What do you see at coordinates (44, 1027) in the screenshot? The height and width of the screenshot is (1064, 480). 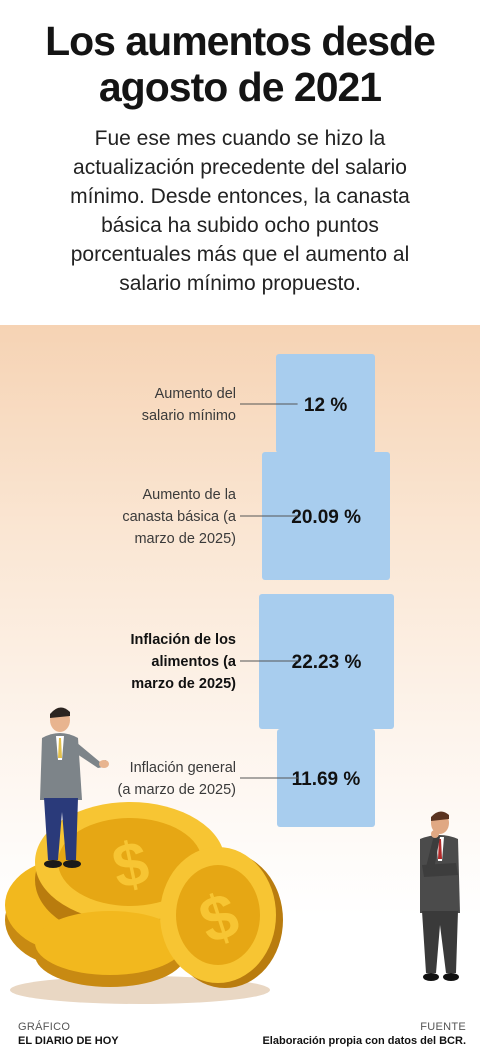 I see `footer-credit-heading: GRÁFICO` at bounding box center [44, 1027].